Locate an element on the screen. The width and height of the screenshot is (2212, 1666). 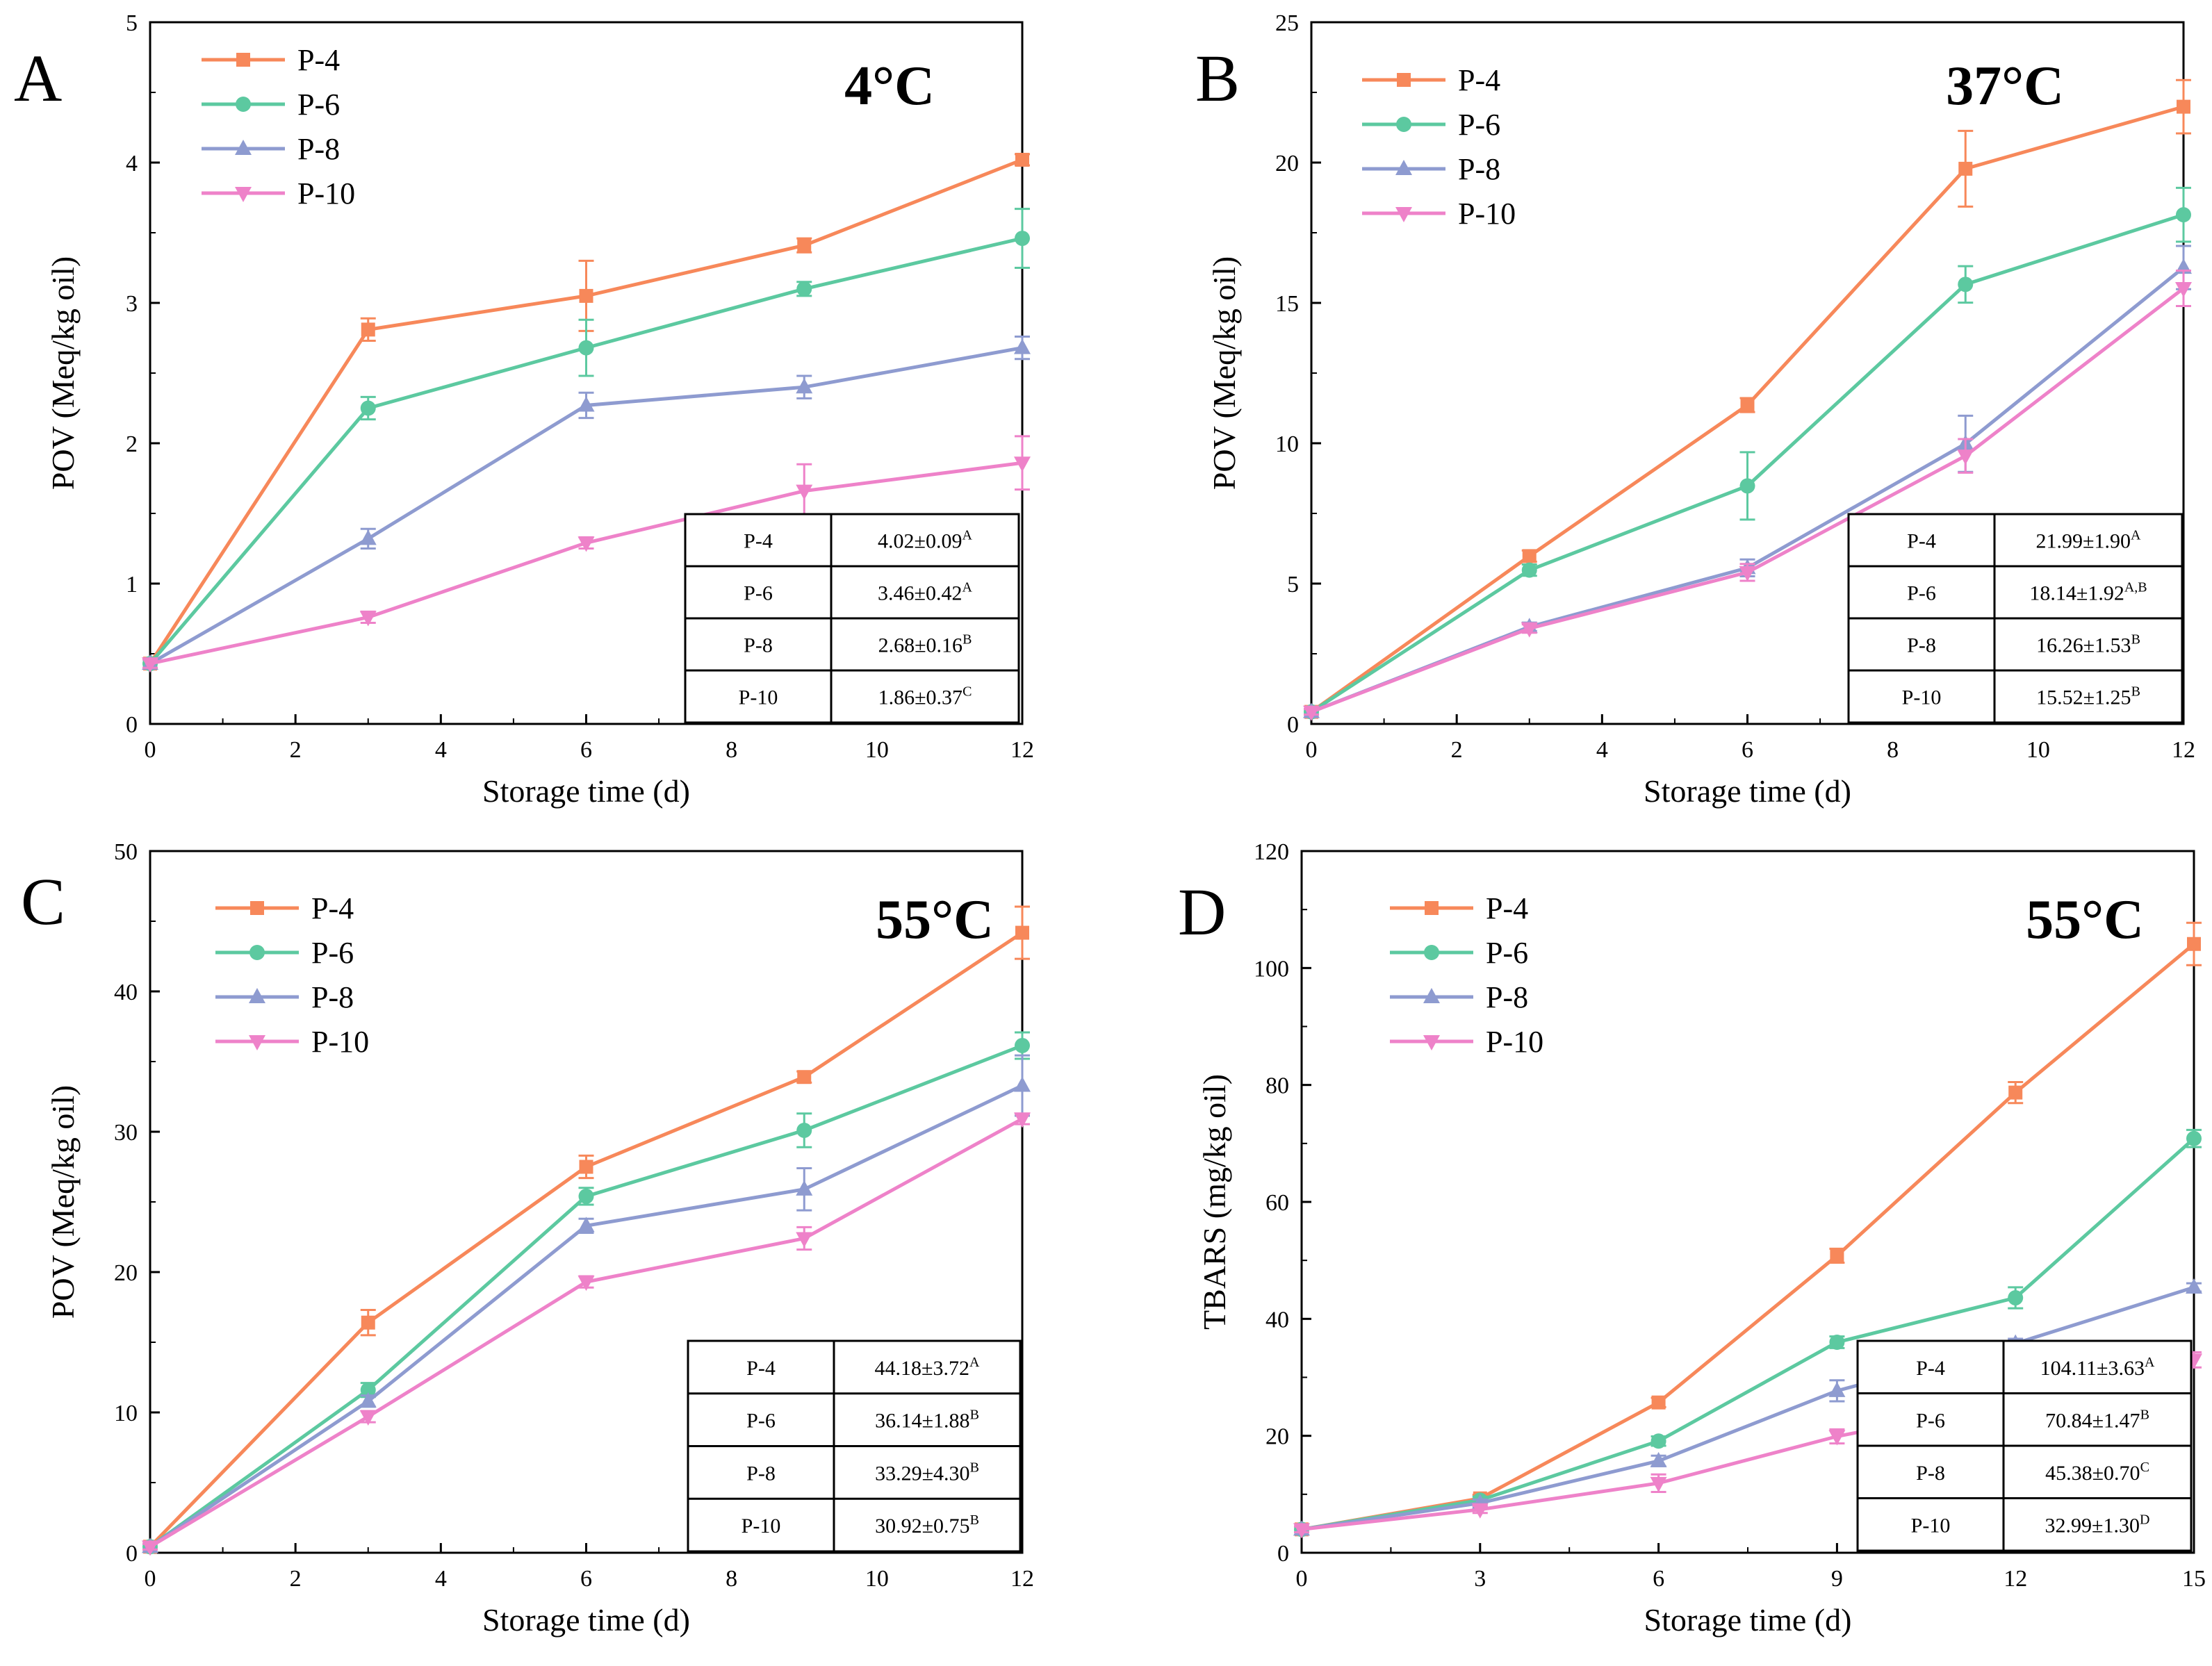
x-tick-label: 12 is located at coordinates (1022, 750).